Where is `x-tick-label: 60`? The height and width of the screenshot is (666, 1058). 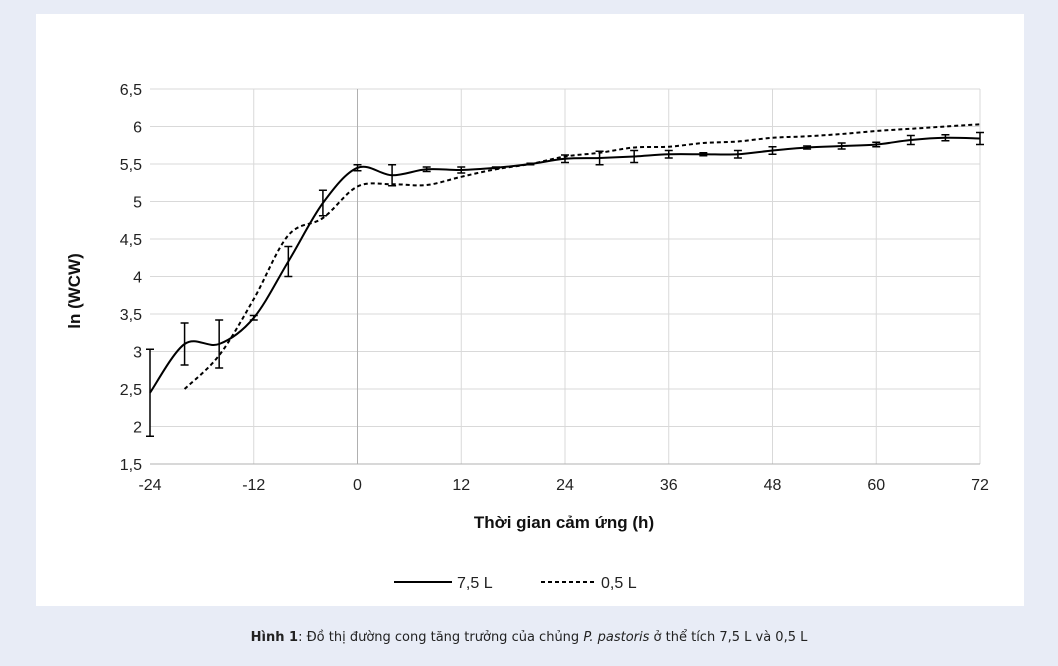 x-tick-label: 60 is located at coordinates (876, 485).